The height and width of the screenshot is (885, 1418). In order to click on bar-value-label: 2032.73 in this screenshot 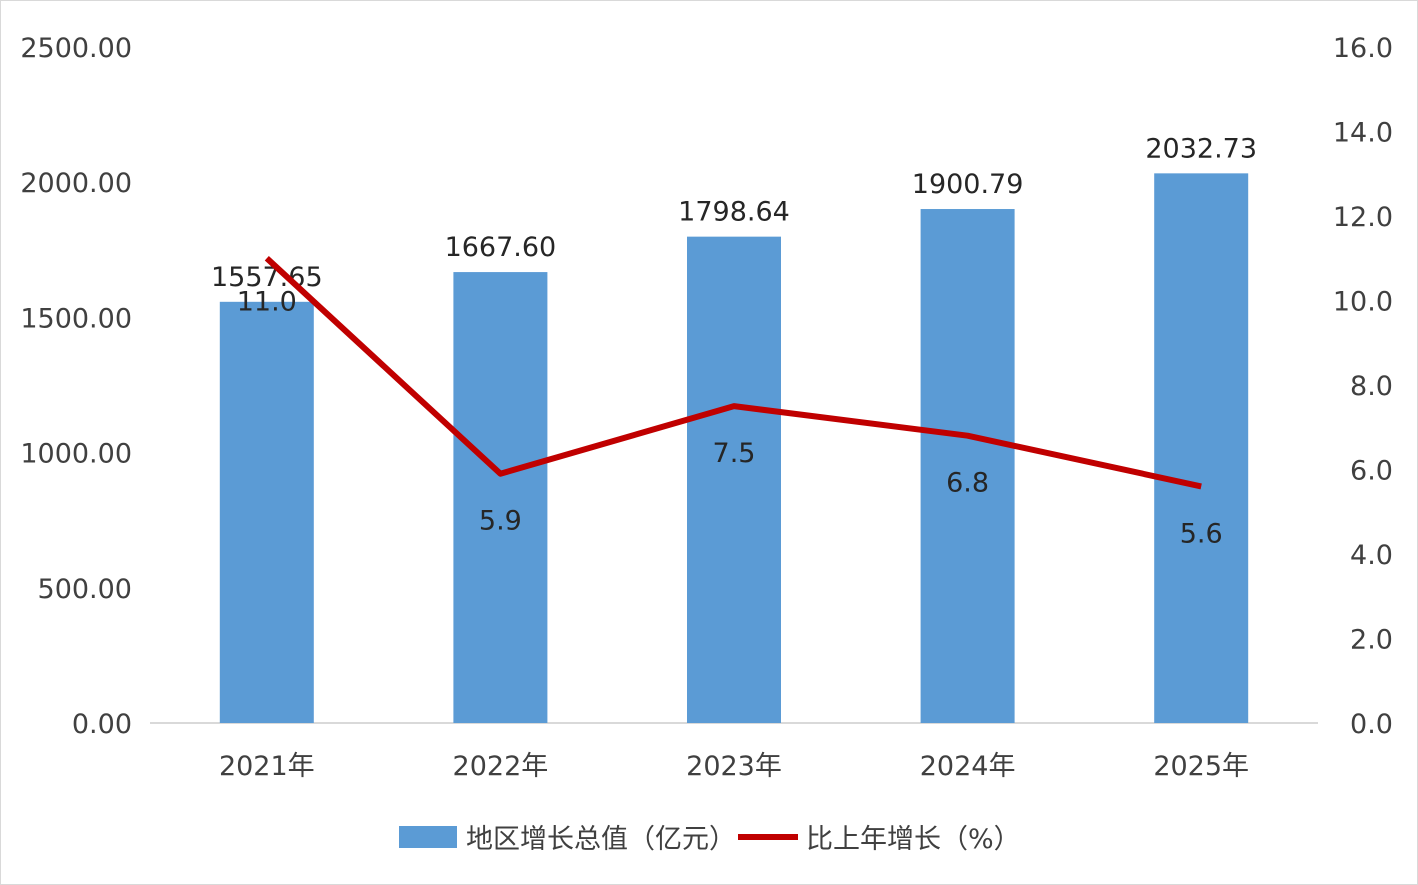, I will do `click(1201, 148)`.